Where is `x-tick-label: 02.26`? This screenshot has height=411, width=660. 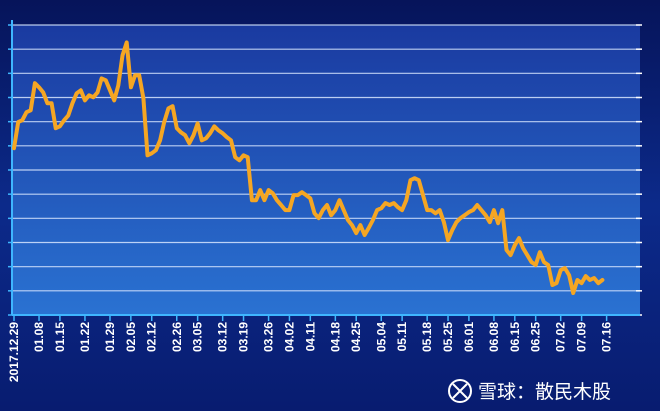 x-tick-label: 02.26 is located at coordinates (177, 337).